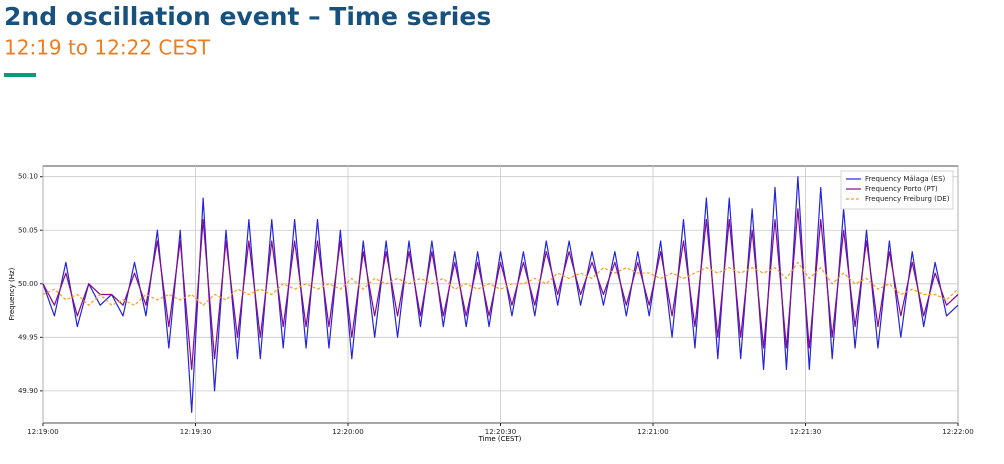  Describe the element at coordinates (28, 230) in the screenshot. I see `y-tick-label: 50.05` at that location.